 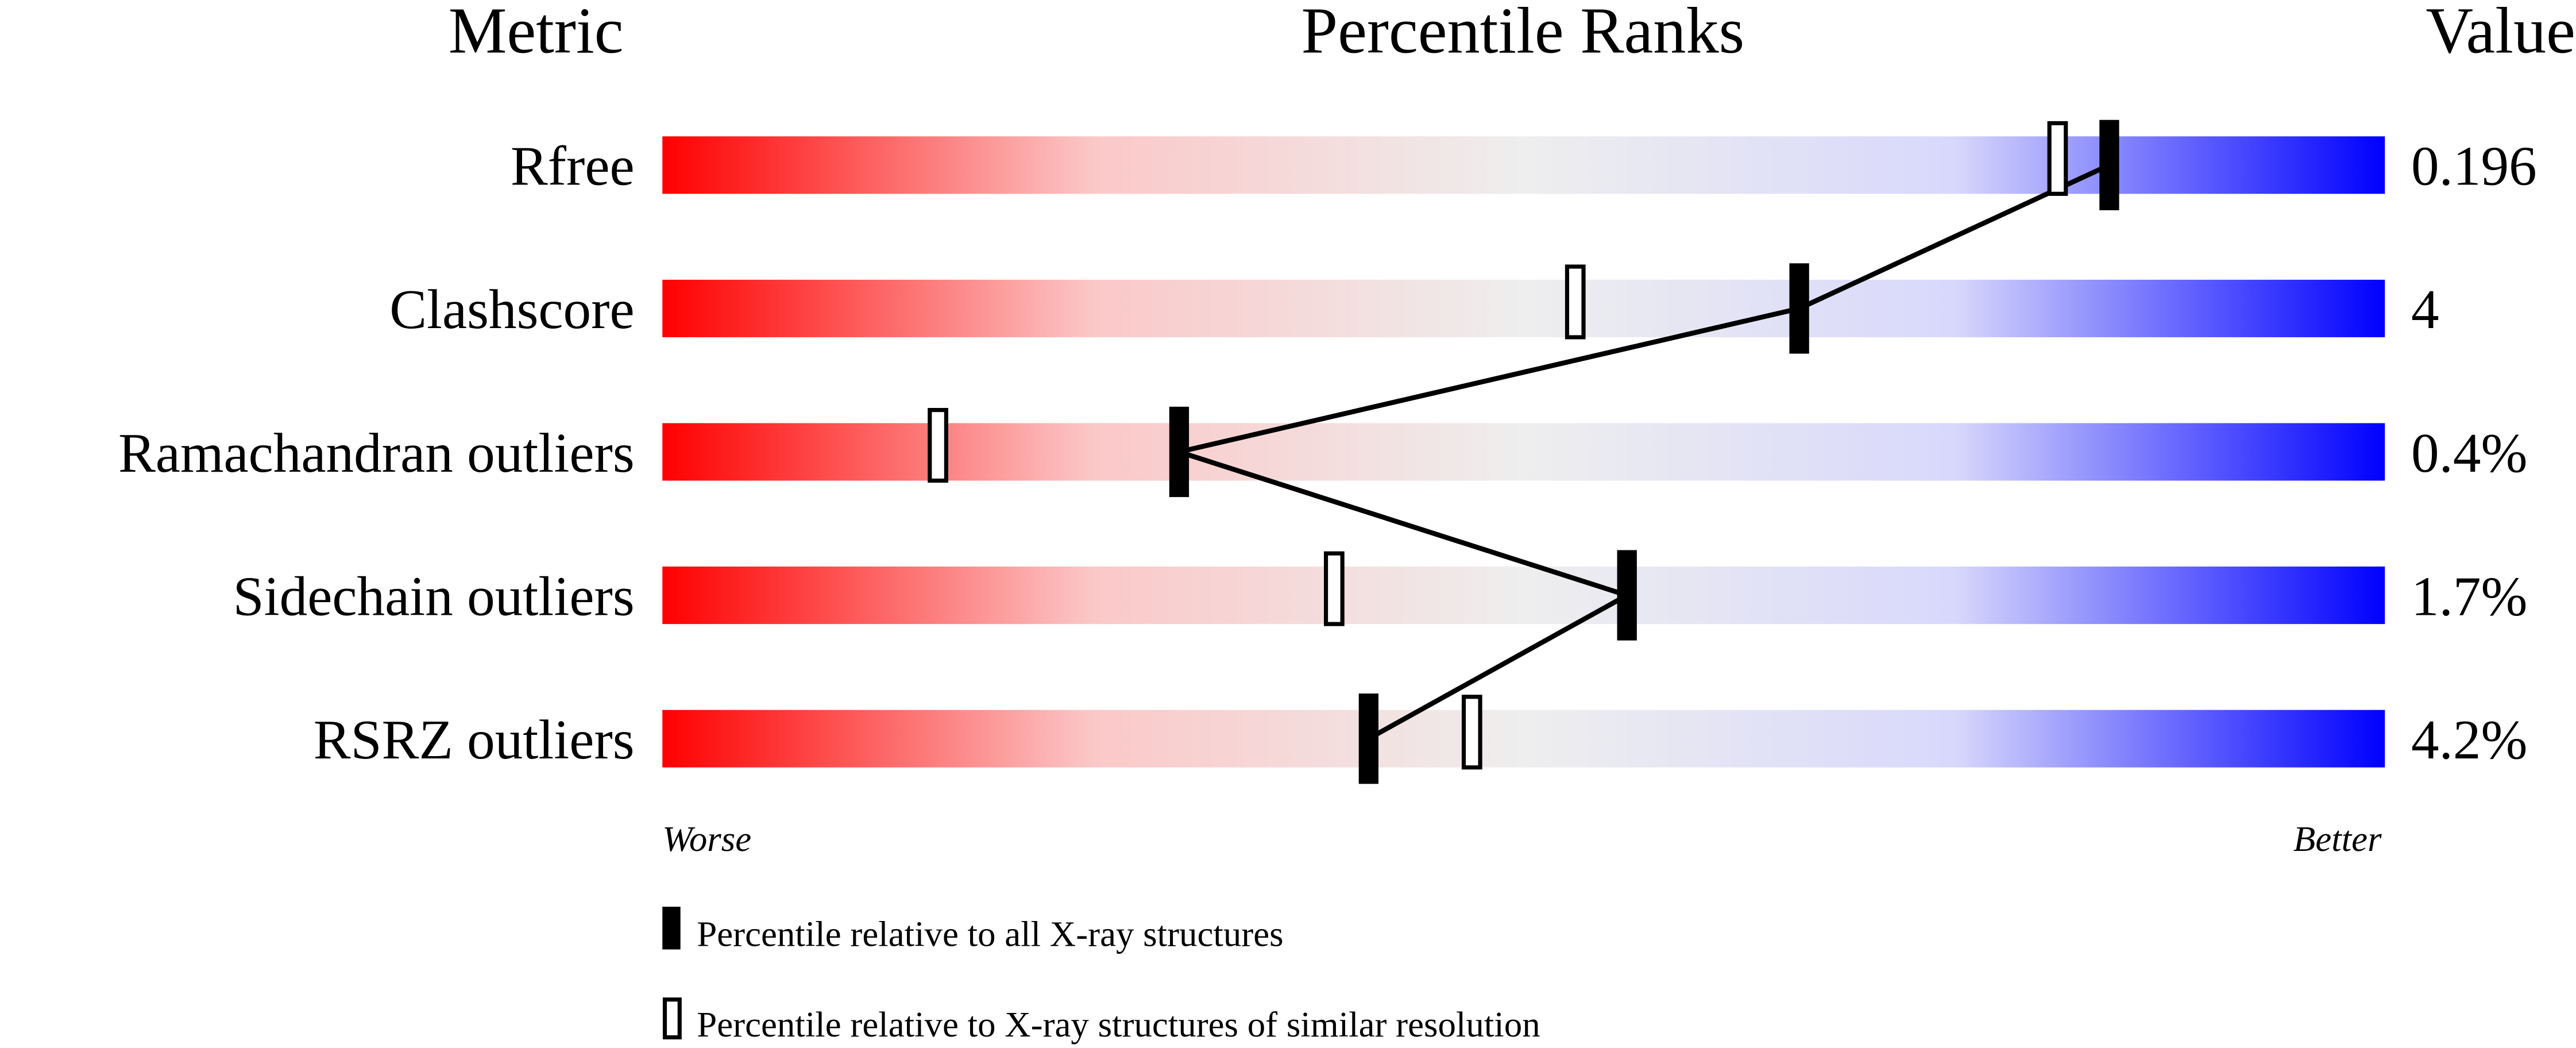 What do you see at coordinates (2469, 740) in the screenshot?
I see `metric-value: 4.2%` at bounding box center [2469, 740].